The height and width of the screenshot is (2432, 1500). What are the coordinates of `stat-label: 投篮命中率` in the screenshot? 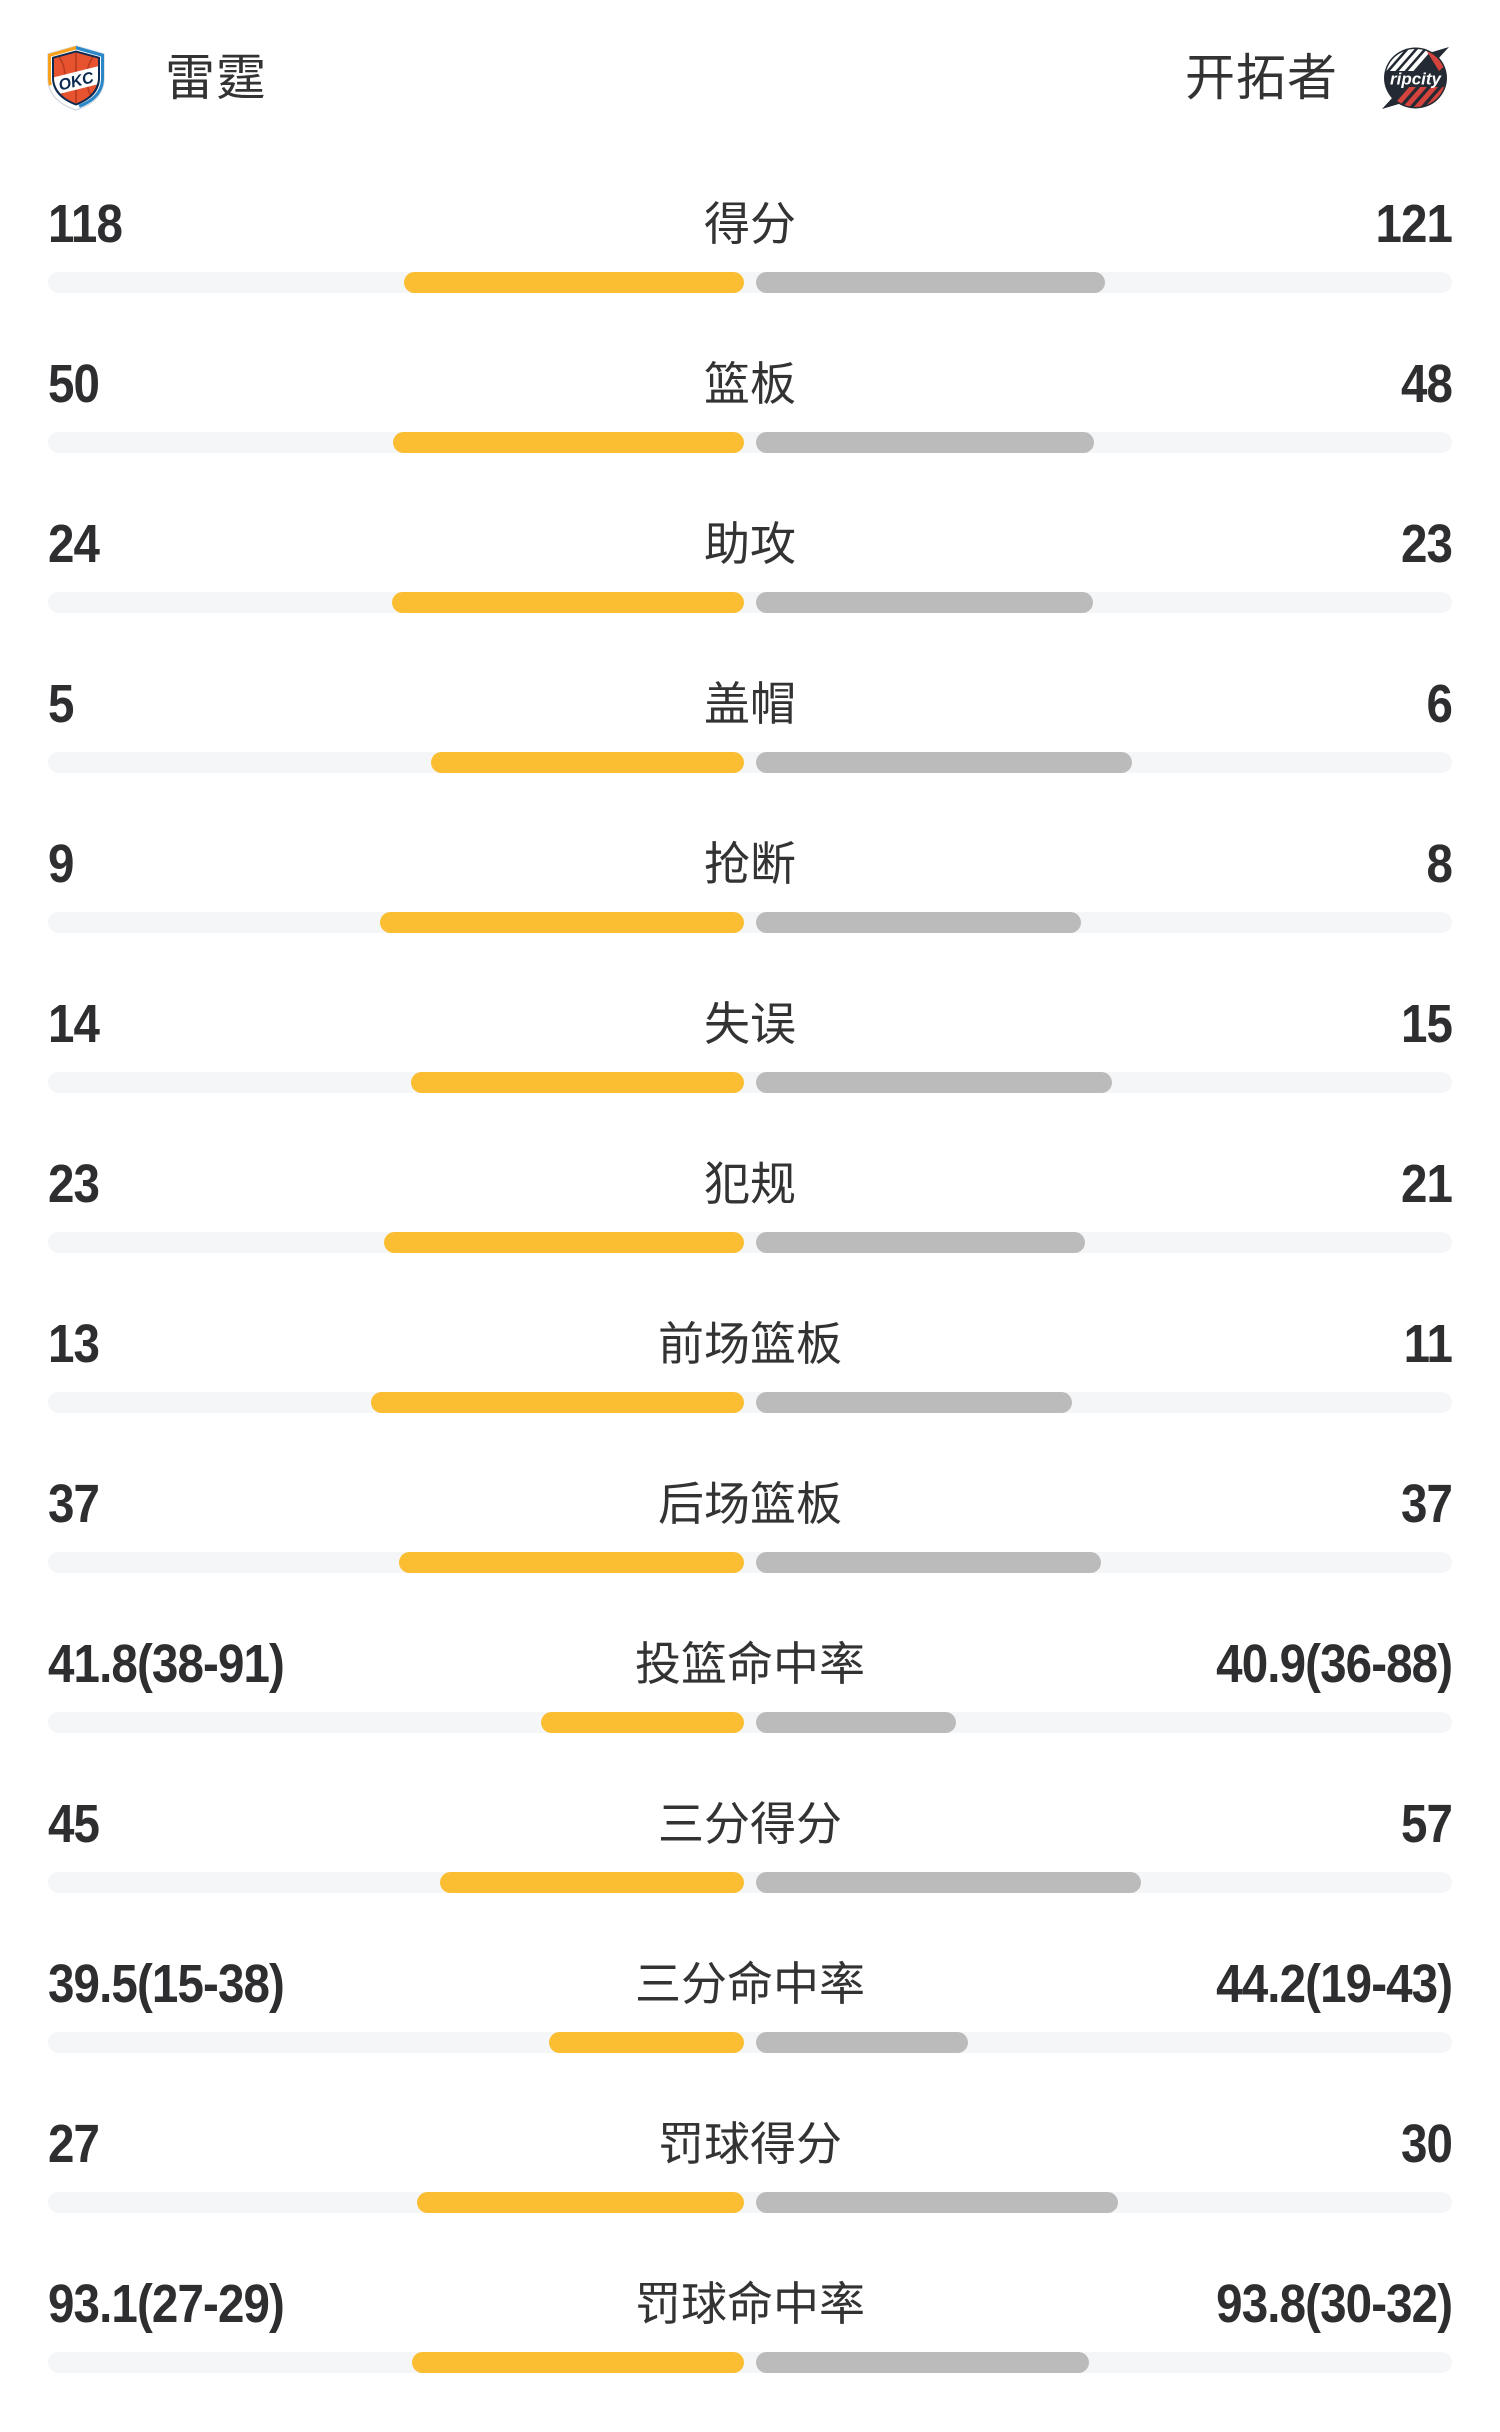 It's located at (750, 1664).